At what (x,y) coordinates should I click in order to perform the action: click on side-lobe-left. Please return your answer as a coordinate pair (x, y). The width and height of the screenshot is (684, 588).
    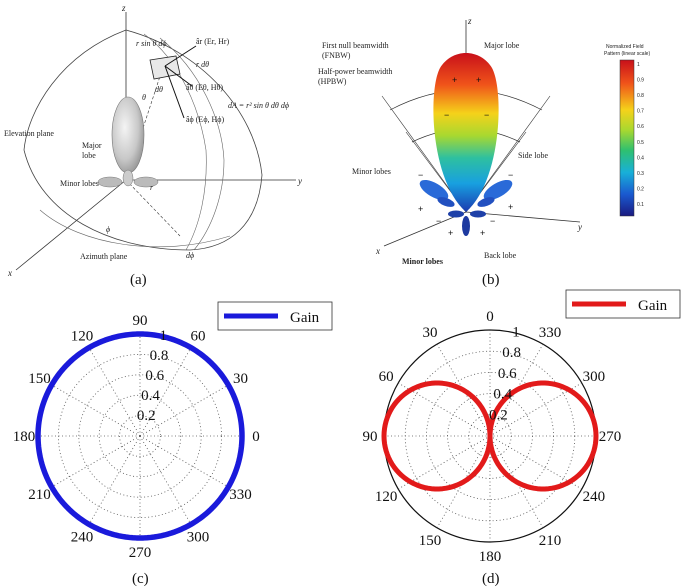
    Looking at the image, I should click on (434, 190).